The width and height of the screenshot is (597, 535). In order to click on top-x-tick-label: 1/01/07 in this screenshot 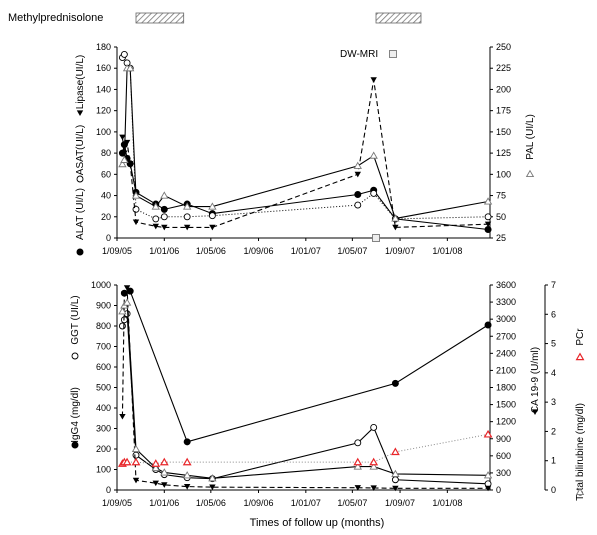, I will do `click(306, 251)`.